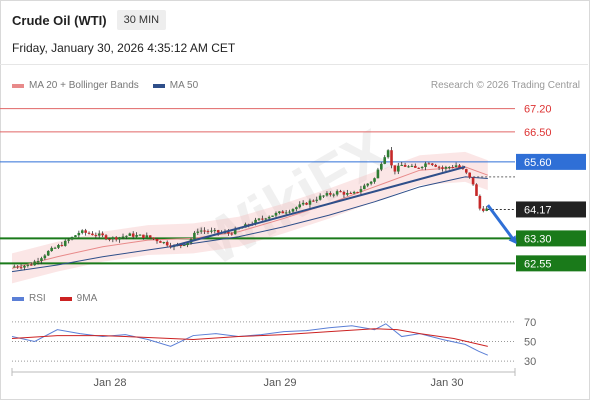  I want to click on legend-item-rsi: RSI, so click(29, 298).